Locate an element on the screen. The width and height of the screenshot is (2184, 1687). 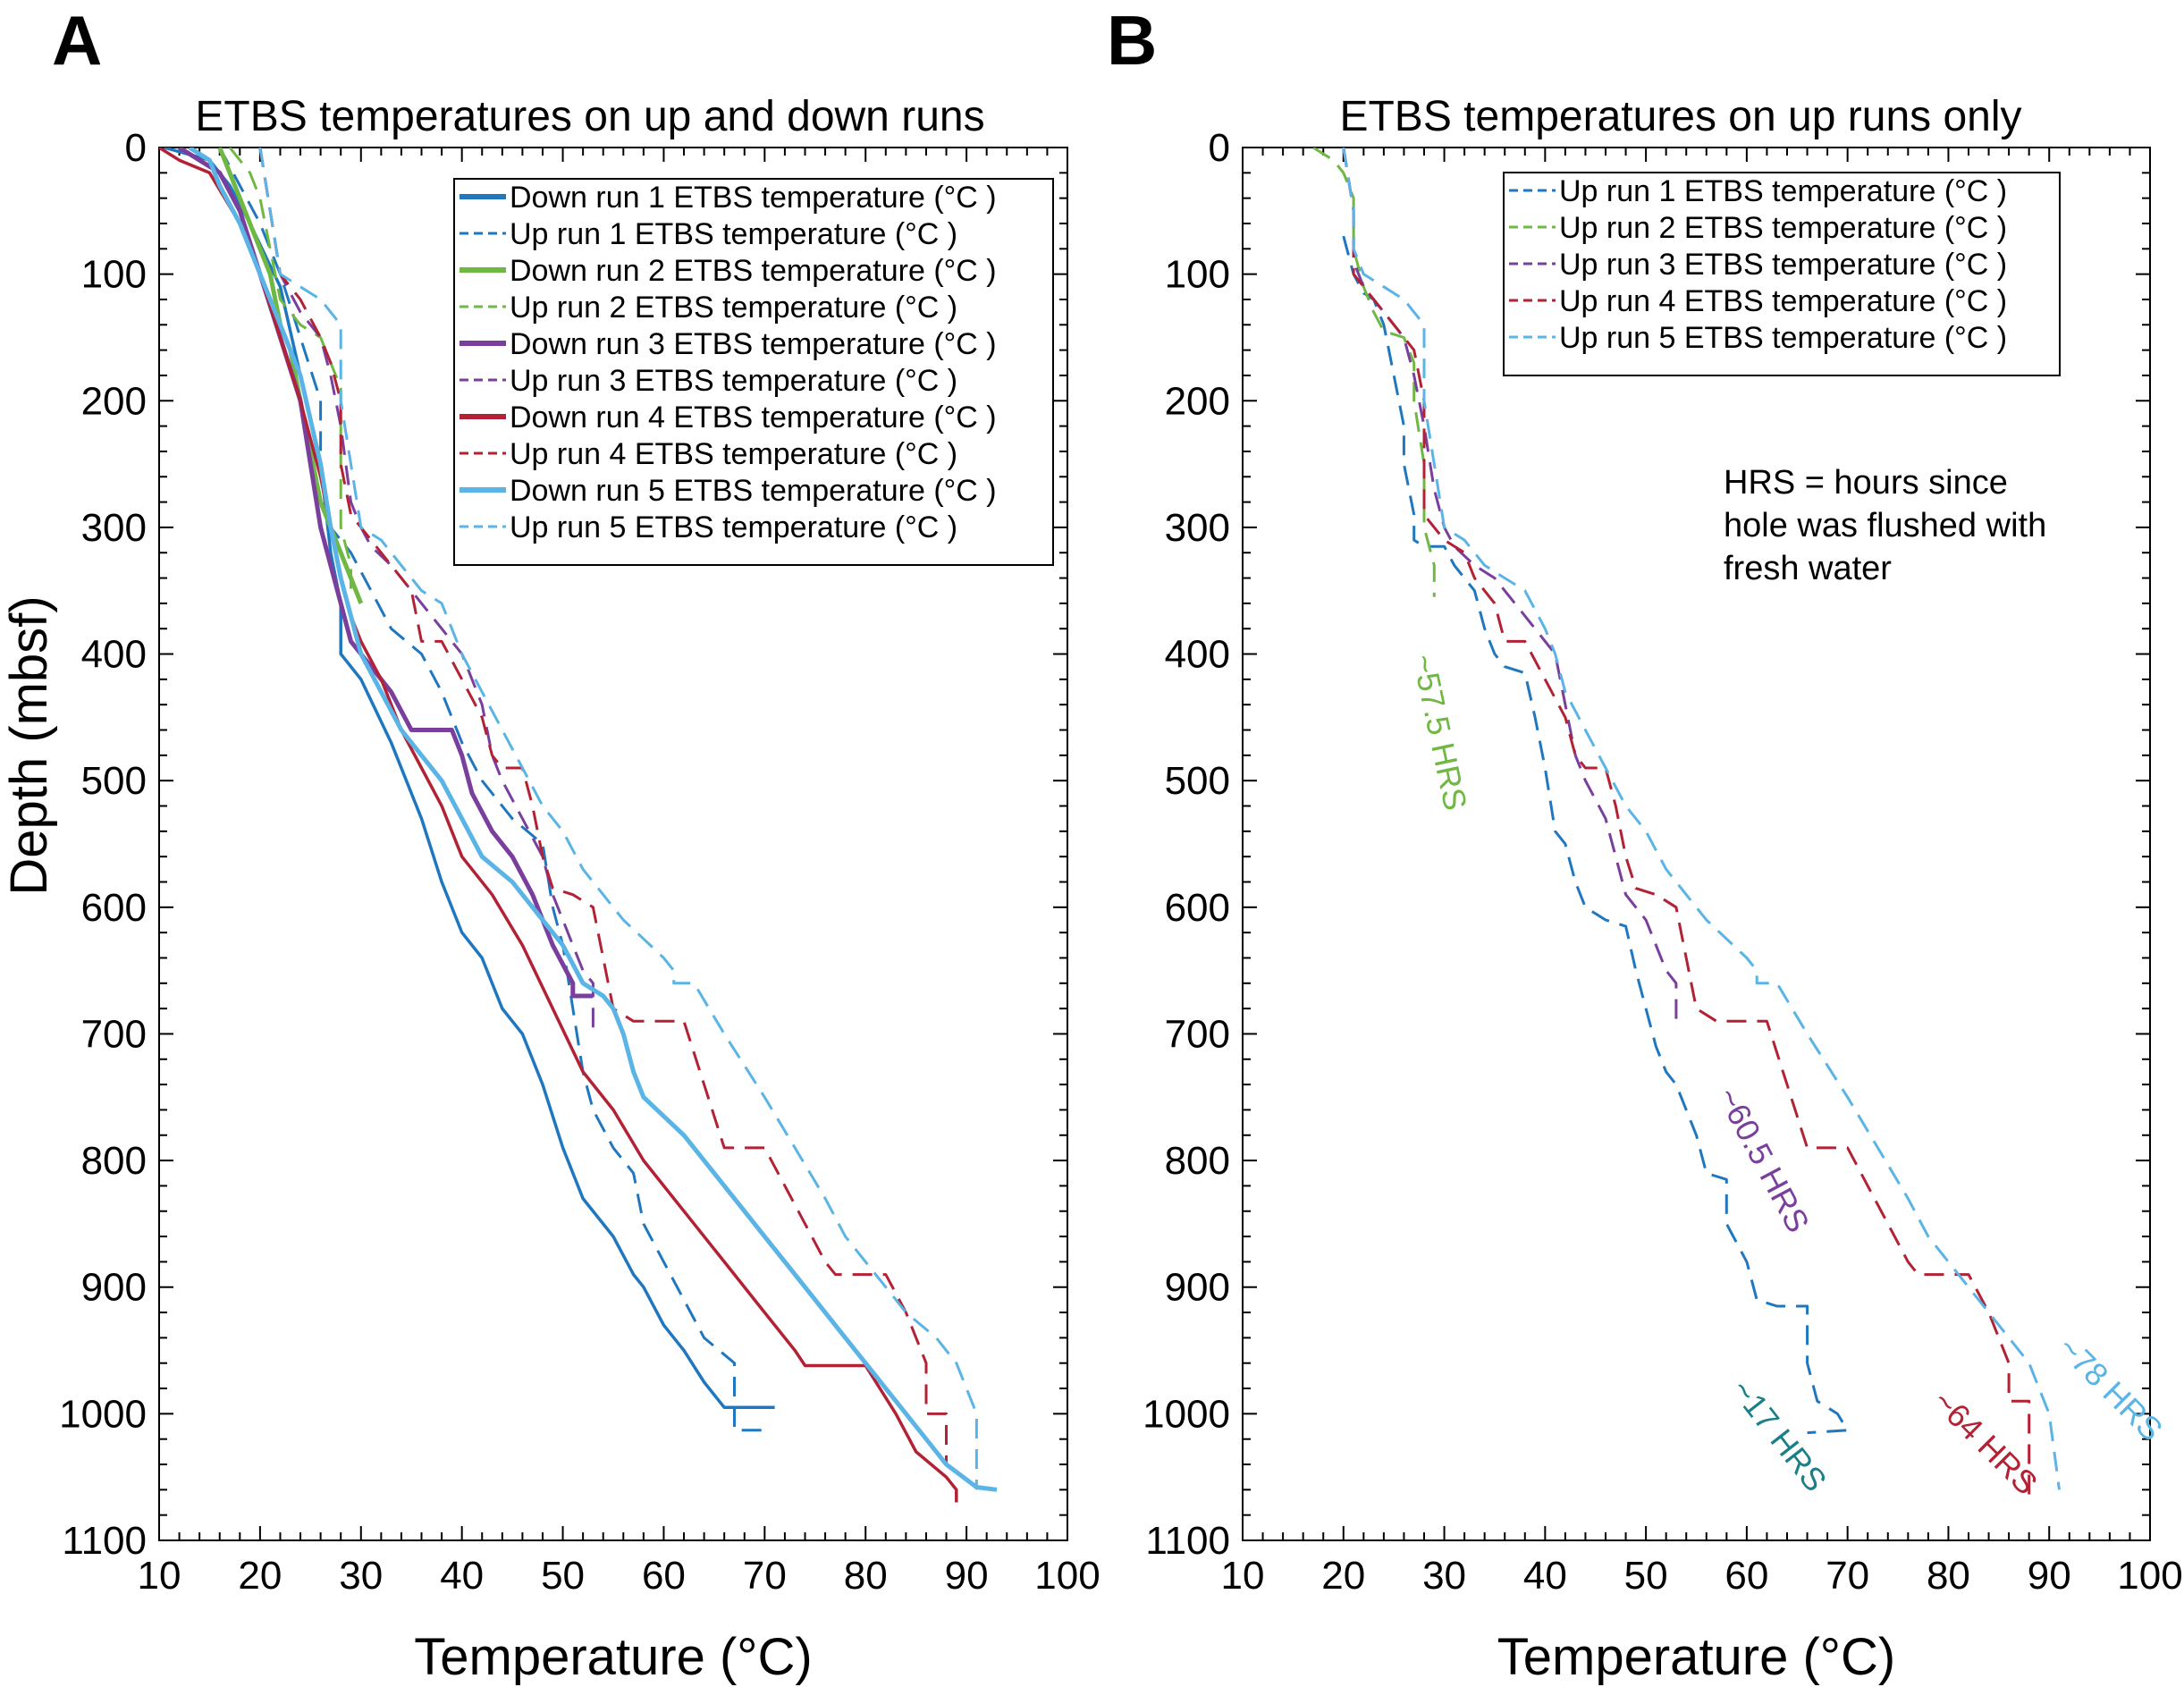
chart-title: ETBS temperatures on up and down runs is located at coordinates (589, 116).